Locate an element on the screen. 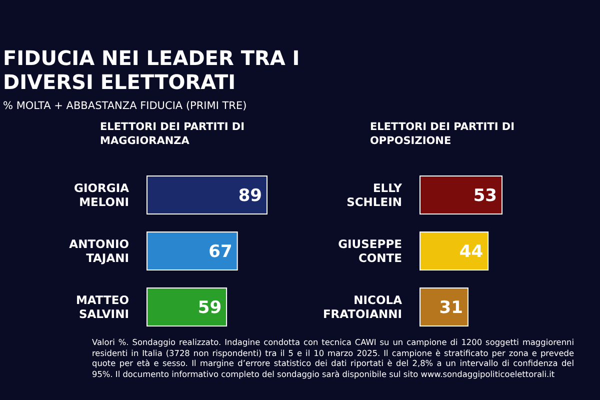 This screenshot has height=400, width=600. y-tick-label: MATTEO SALVINI is located at coordinates (103, 307).